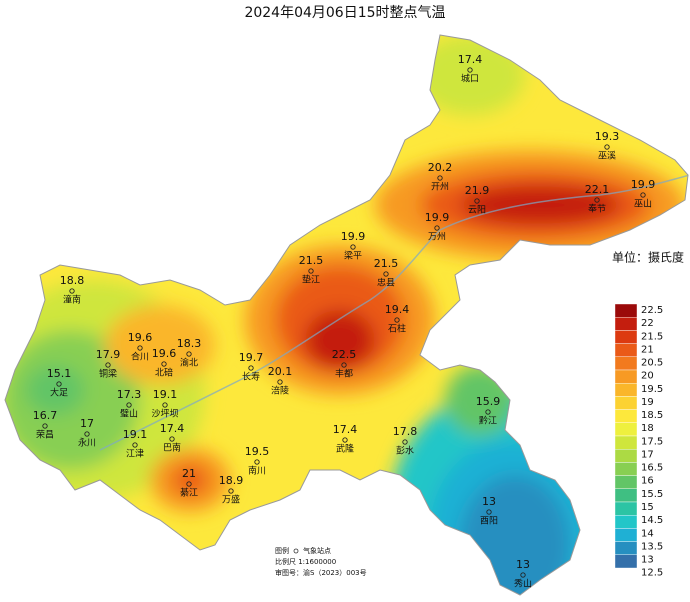 The width and height of the screenshot is (690, 602). What do you see at coordinates (231, 480) in the screenshot?
I see `station-value: 18.9` at bounding box center [231, 480].